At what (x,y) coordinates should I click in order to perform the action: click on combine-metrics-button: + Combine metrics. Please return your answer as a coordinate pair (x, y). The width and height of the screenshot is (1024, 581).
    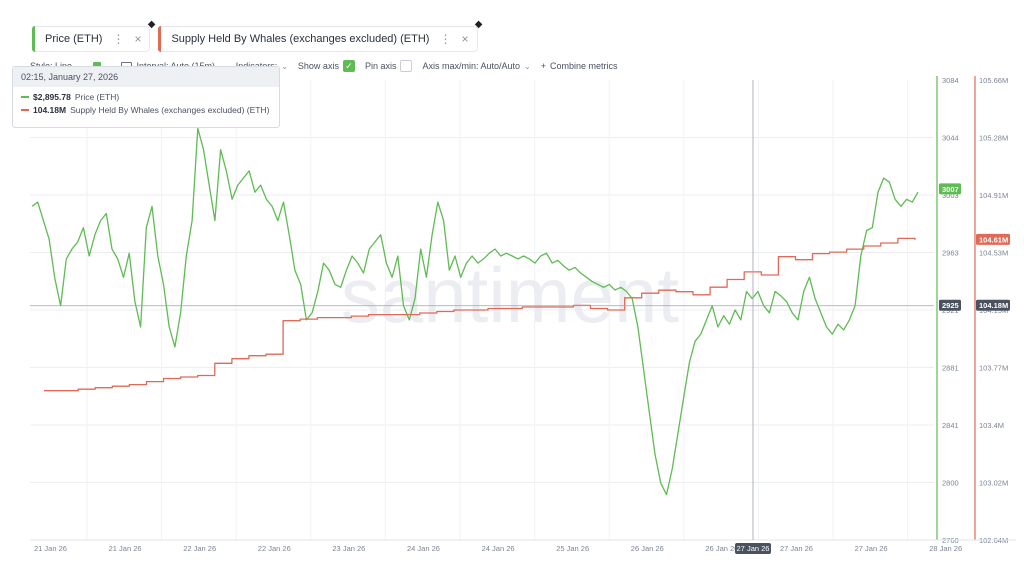
    Looking at the image, I should click on (579, 66).